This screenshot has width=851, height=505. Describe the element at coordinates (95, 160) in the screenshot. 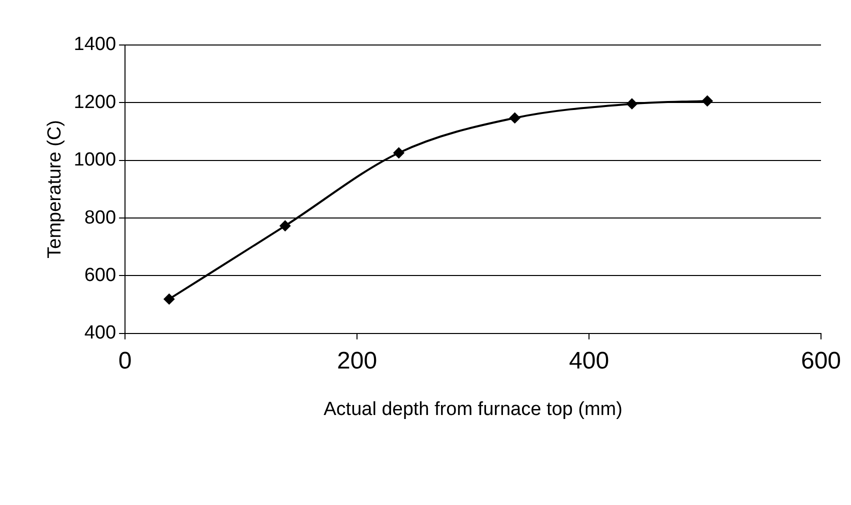

I see `y-tick-label: 1000` at that location.